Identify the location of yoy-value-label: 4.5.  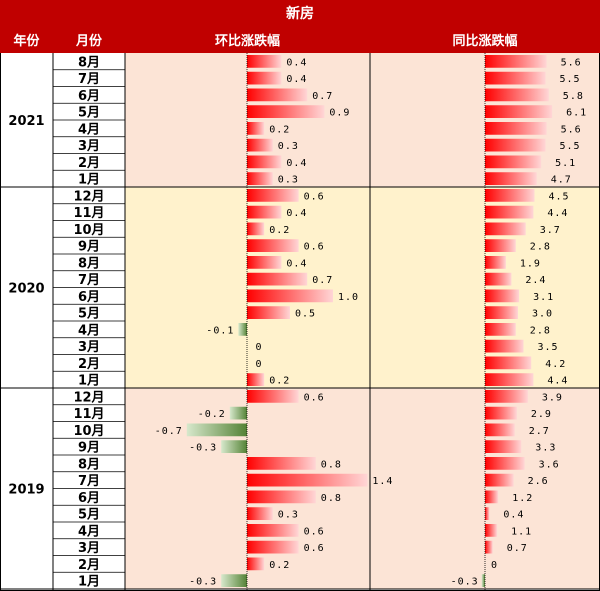
(559, 196).